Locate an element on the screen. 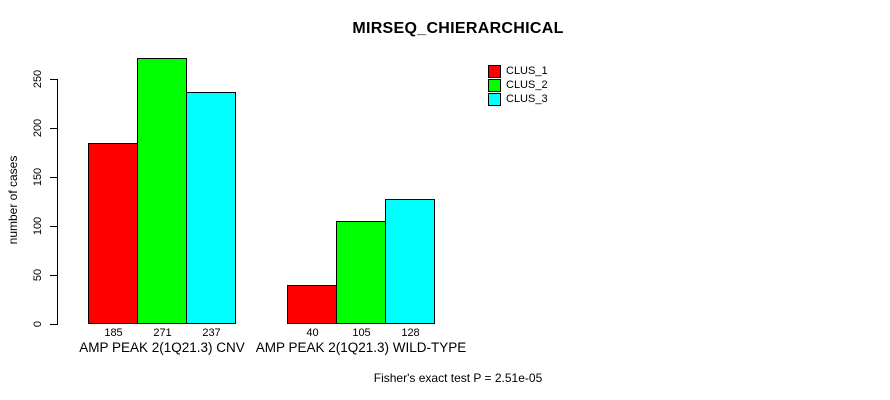  legend-label: CLUS_2 is located at coordinates (527, 85).